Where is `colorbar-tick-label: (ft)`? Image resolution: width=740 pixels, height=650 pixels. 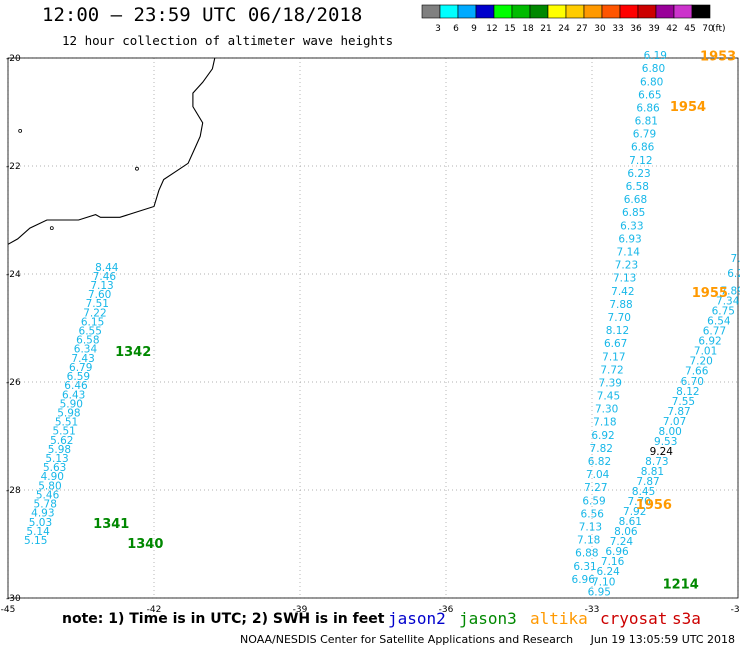 colorbar-tick-label: (ft) is located at coordinates (719, 29).